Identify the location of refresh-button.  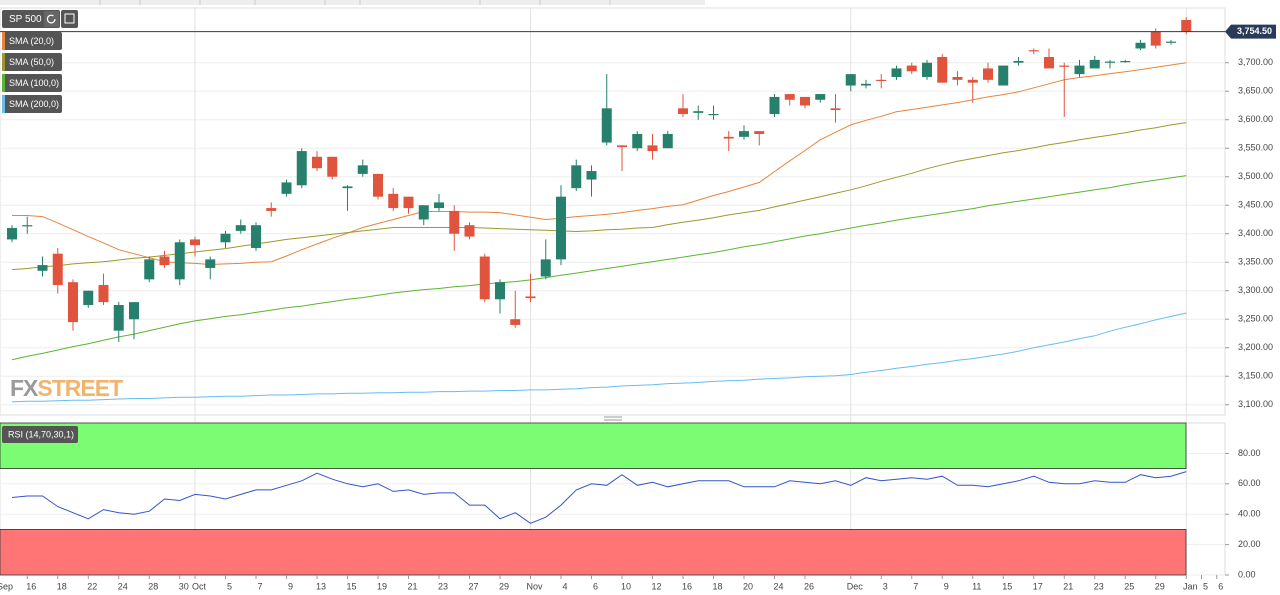
(51, 19).